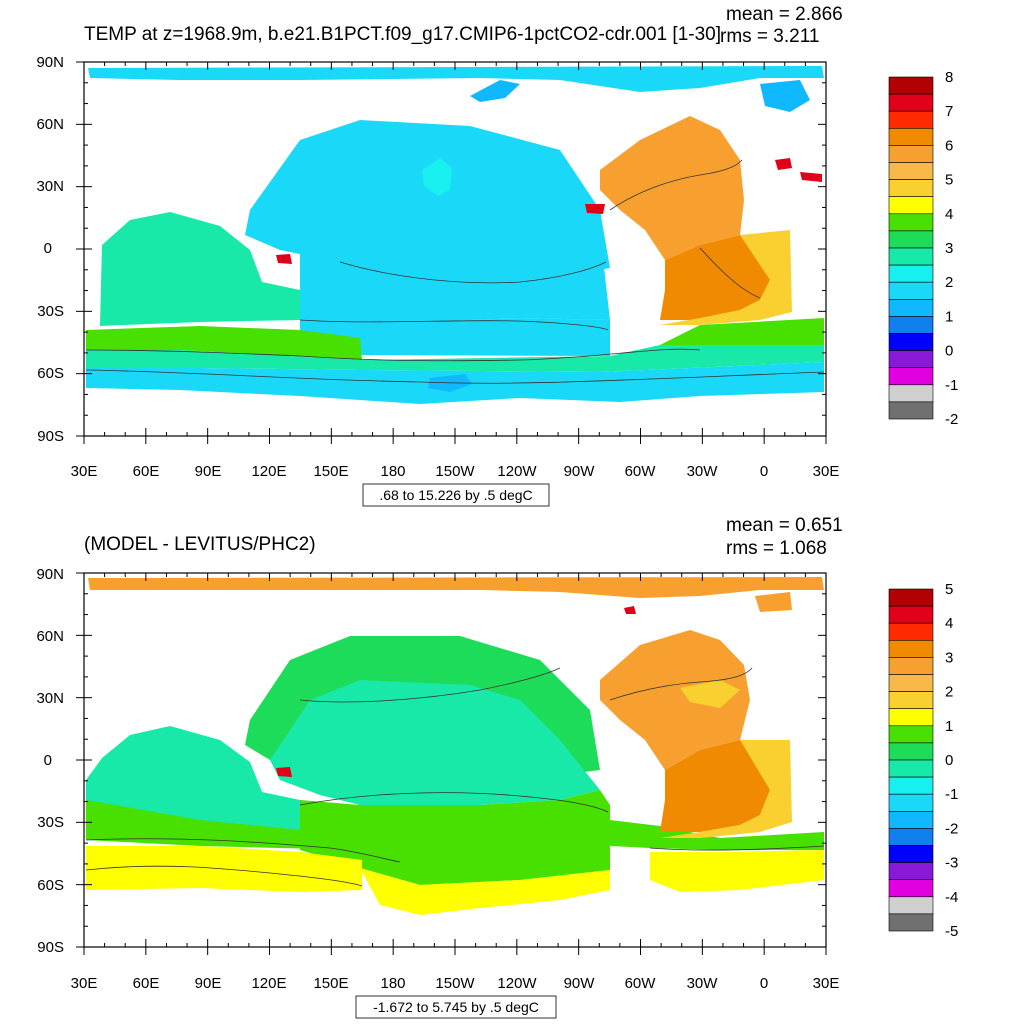 The image size is (1024, 1024). What do you see at coordinates (949, 351) in the screenshot?
I see `top-colorbar-label: 0` at bounding box center [949, 351].